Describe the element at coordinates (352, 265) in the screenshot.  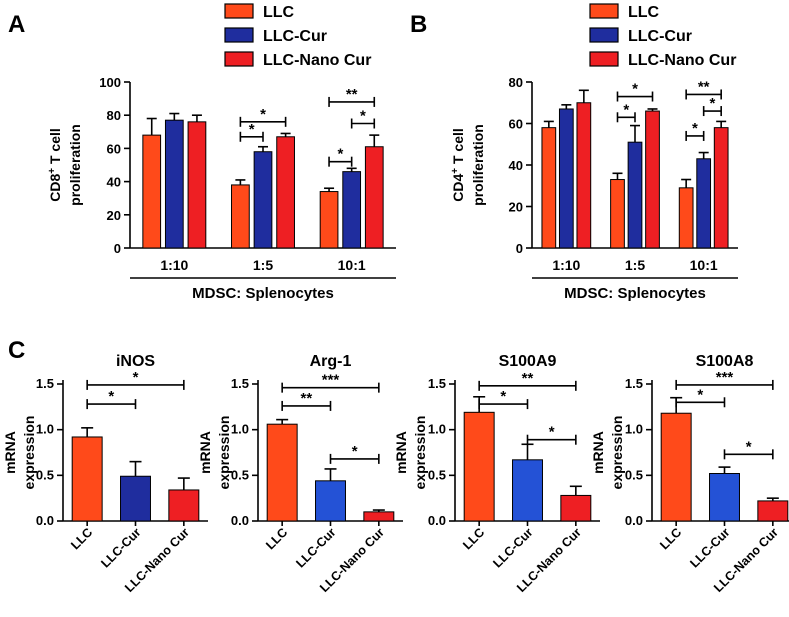
I see `category-label: 10:1` at that location.